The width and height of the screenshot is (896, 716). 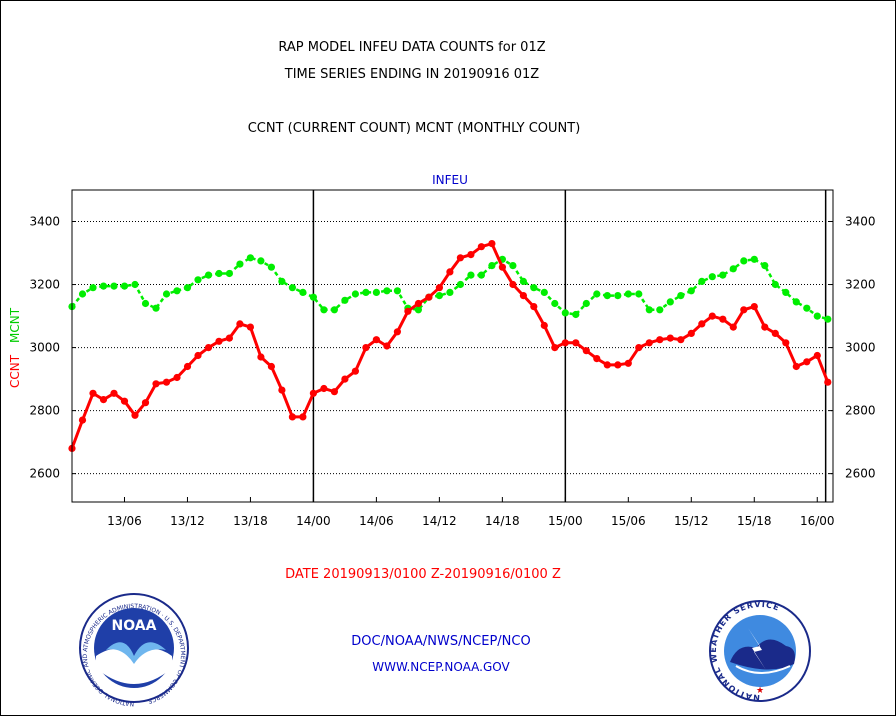 I want to click on x-tick-label: 13/18, so click(x=250, y=521).